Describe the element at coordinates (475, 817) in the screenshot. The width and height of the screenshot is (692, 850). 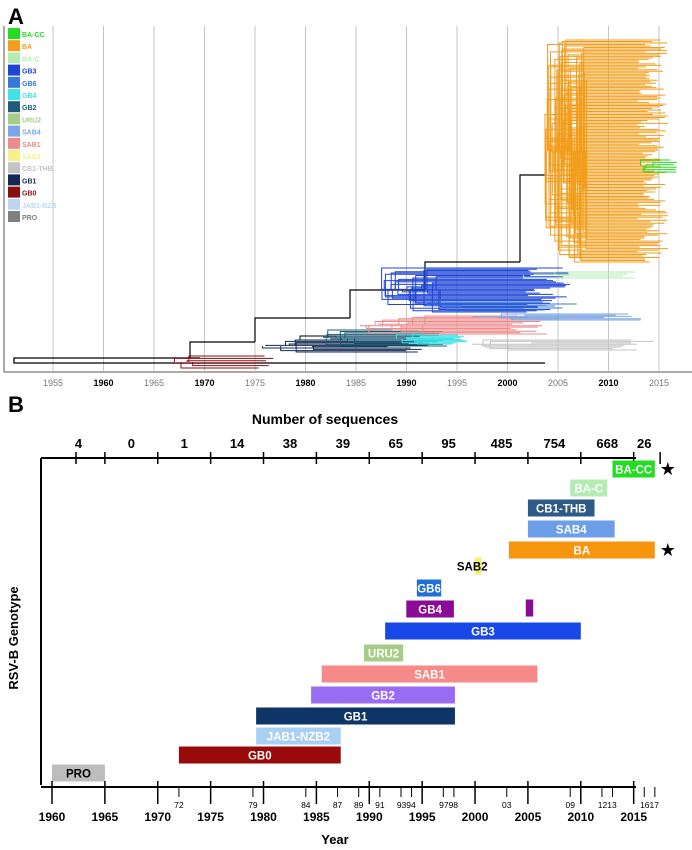
I see `major-tick-label-2000: 2000` at that location.